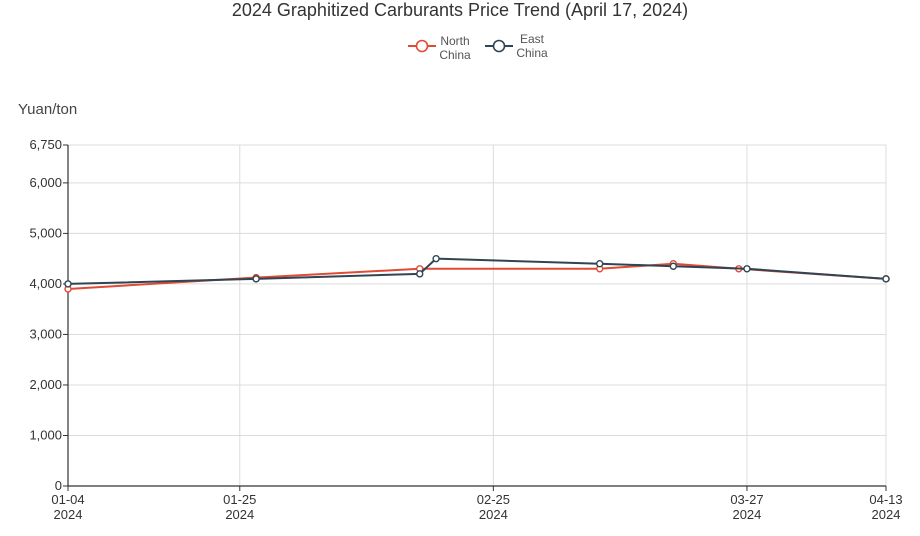  What do you see at coordinates (48, 109) in the screenshot?
I see `y-axis-label: Yuan/ton` at bounding box center [48, 109].